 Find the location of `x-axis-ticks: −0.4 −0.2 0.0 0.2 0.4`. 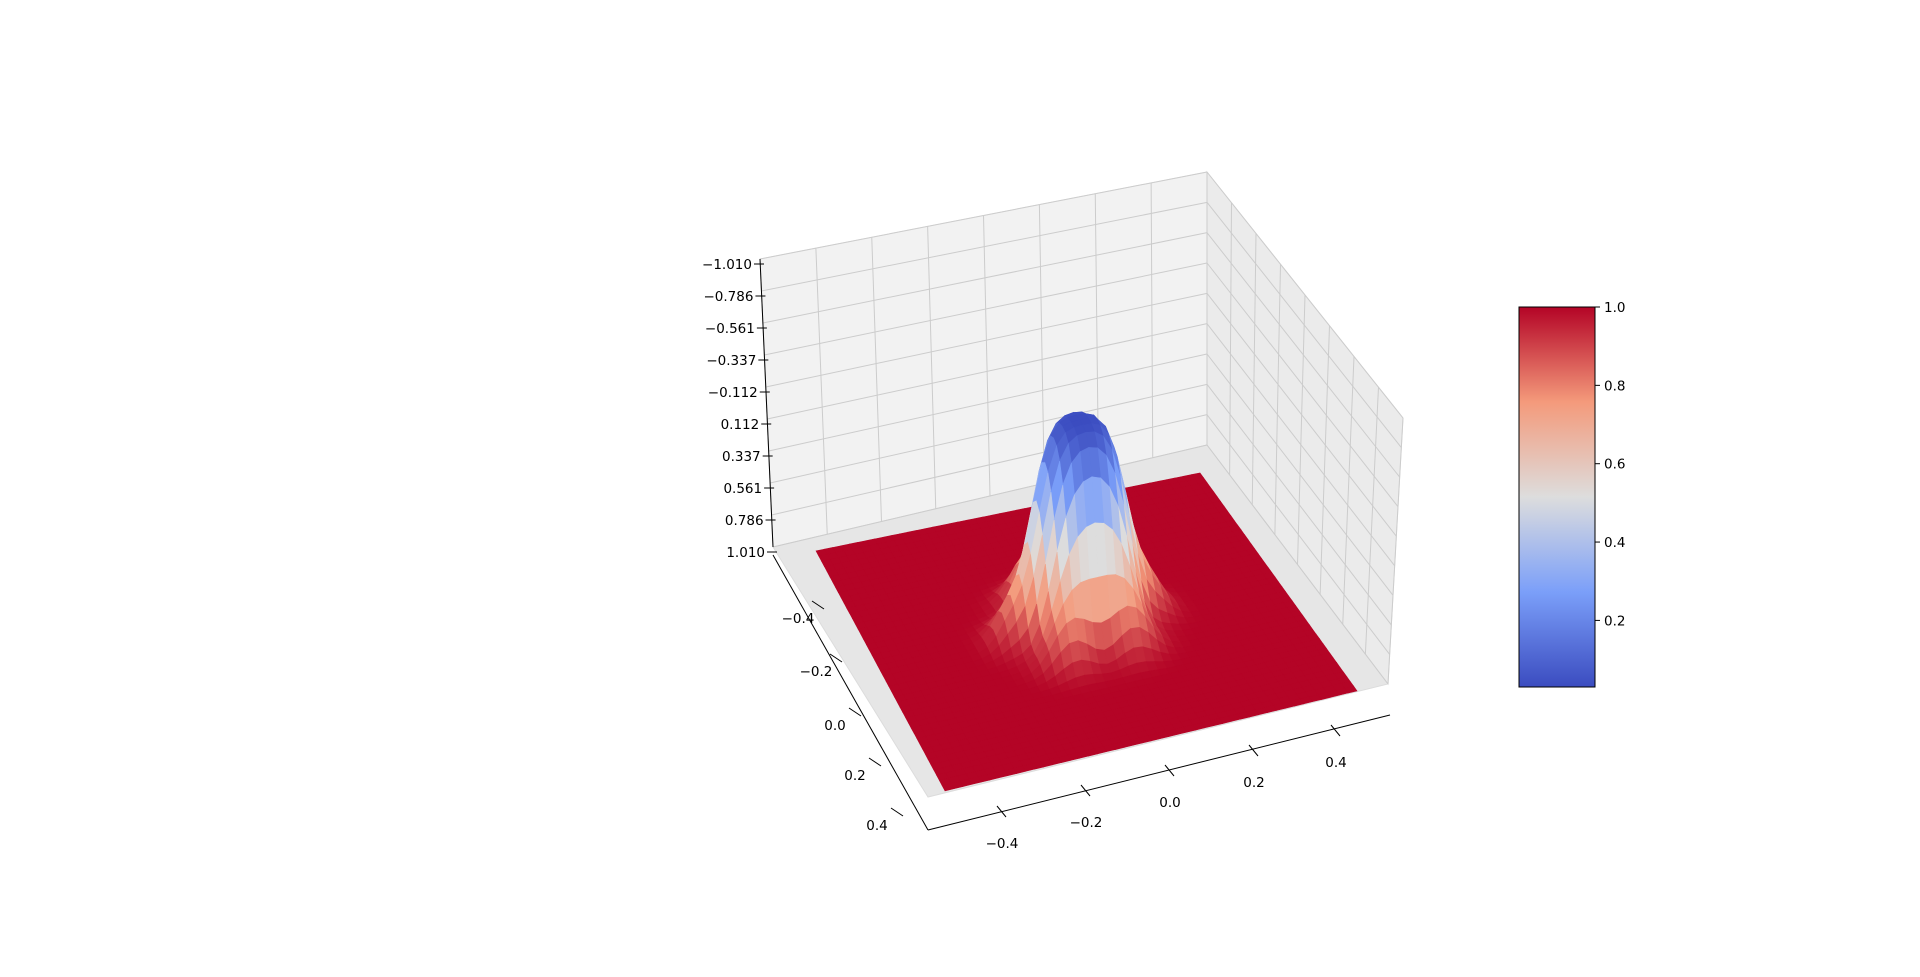

x-axis-ticks: −0.4 −0.2 0.0 0.2 0.4 is located at coordinates (1166, 788).